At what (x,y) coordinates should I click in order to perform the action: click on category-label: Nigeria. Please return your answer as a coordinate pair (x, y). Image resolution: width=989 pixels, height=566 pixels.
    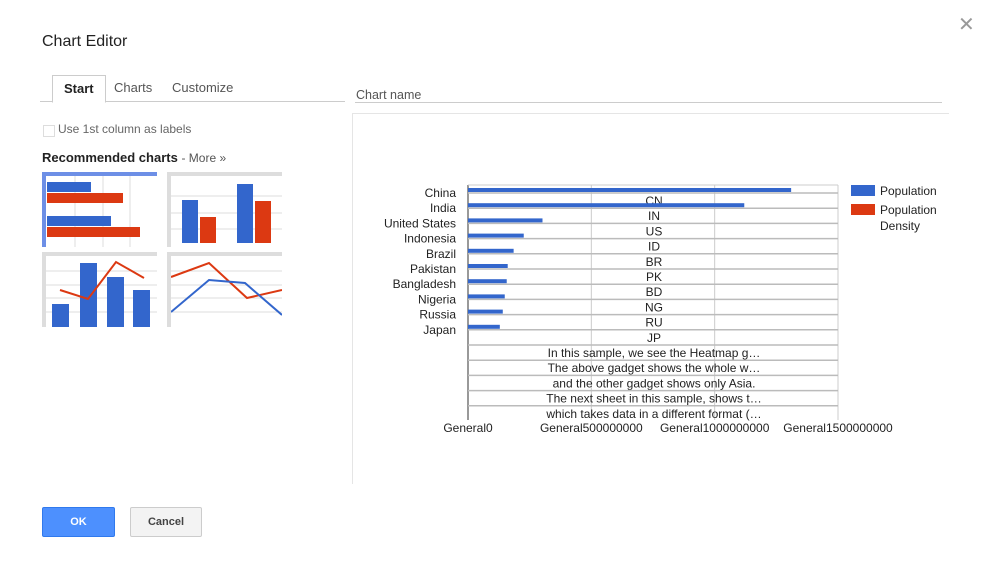
    Looking at the image, I should click on (437, 299).